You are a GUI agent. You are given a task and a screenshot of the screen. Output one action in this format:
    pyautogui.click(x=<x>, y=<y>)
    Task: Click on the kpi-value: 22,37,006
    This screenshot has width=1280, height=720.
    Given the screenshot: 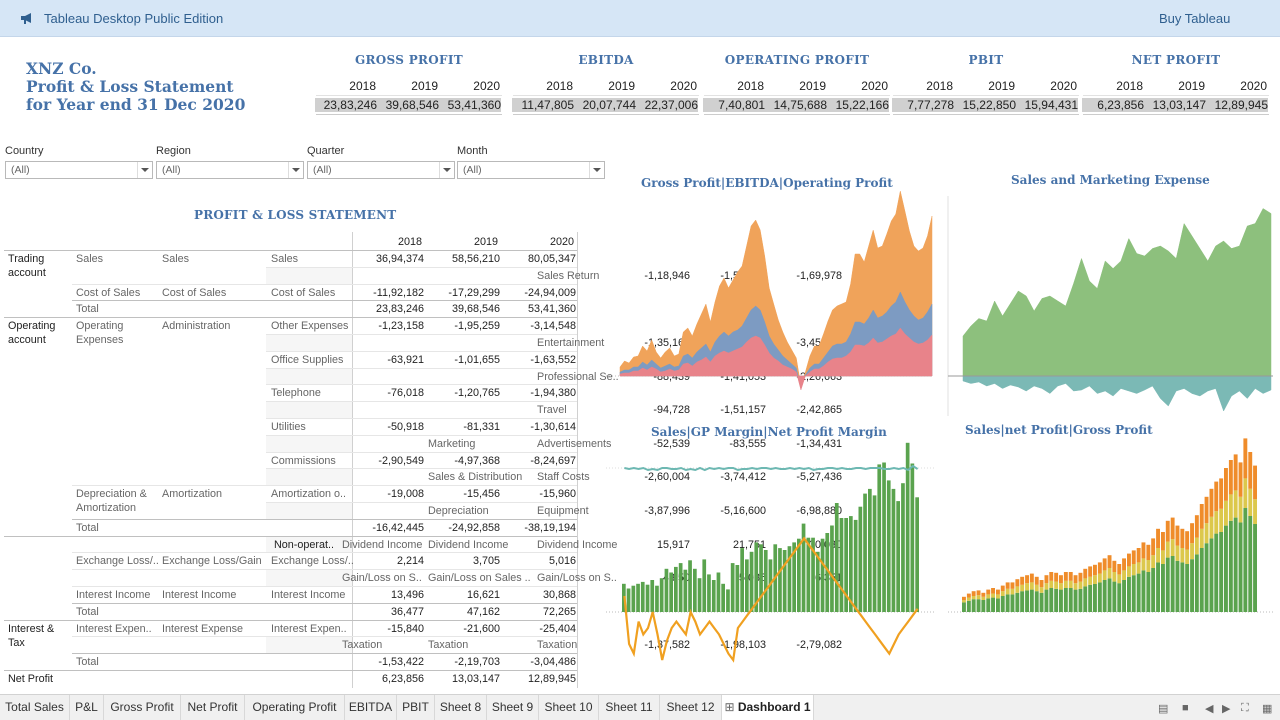 What is the action you would take?
    pyautogui.click(x=667, y=105)
    